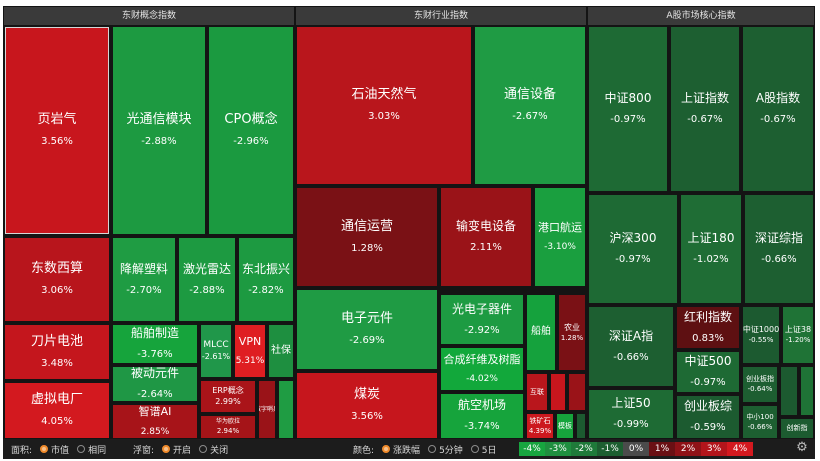 Image resolution: width=820 pixels, height=461 pixels. I want to click on tile-chuanbo2: 船舶, so click(541, 332).